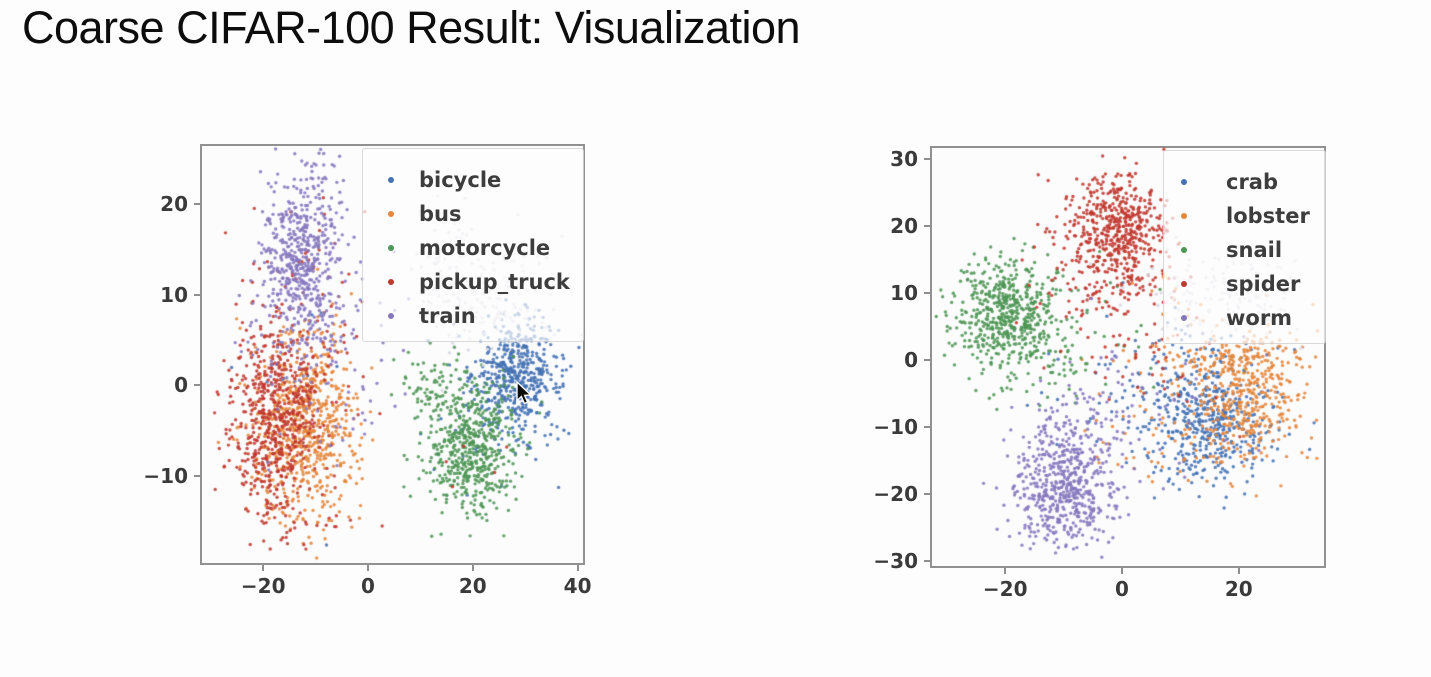  What do you see at coordinates (1254, 250) in the screenshot?
I see `legend-item-label: snail` at bounding box center [1254, 250].